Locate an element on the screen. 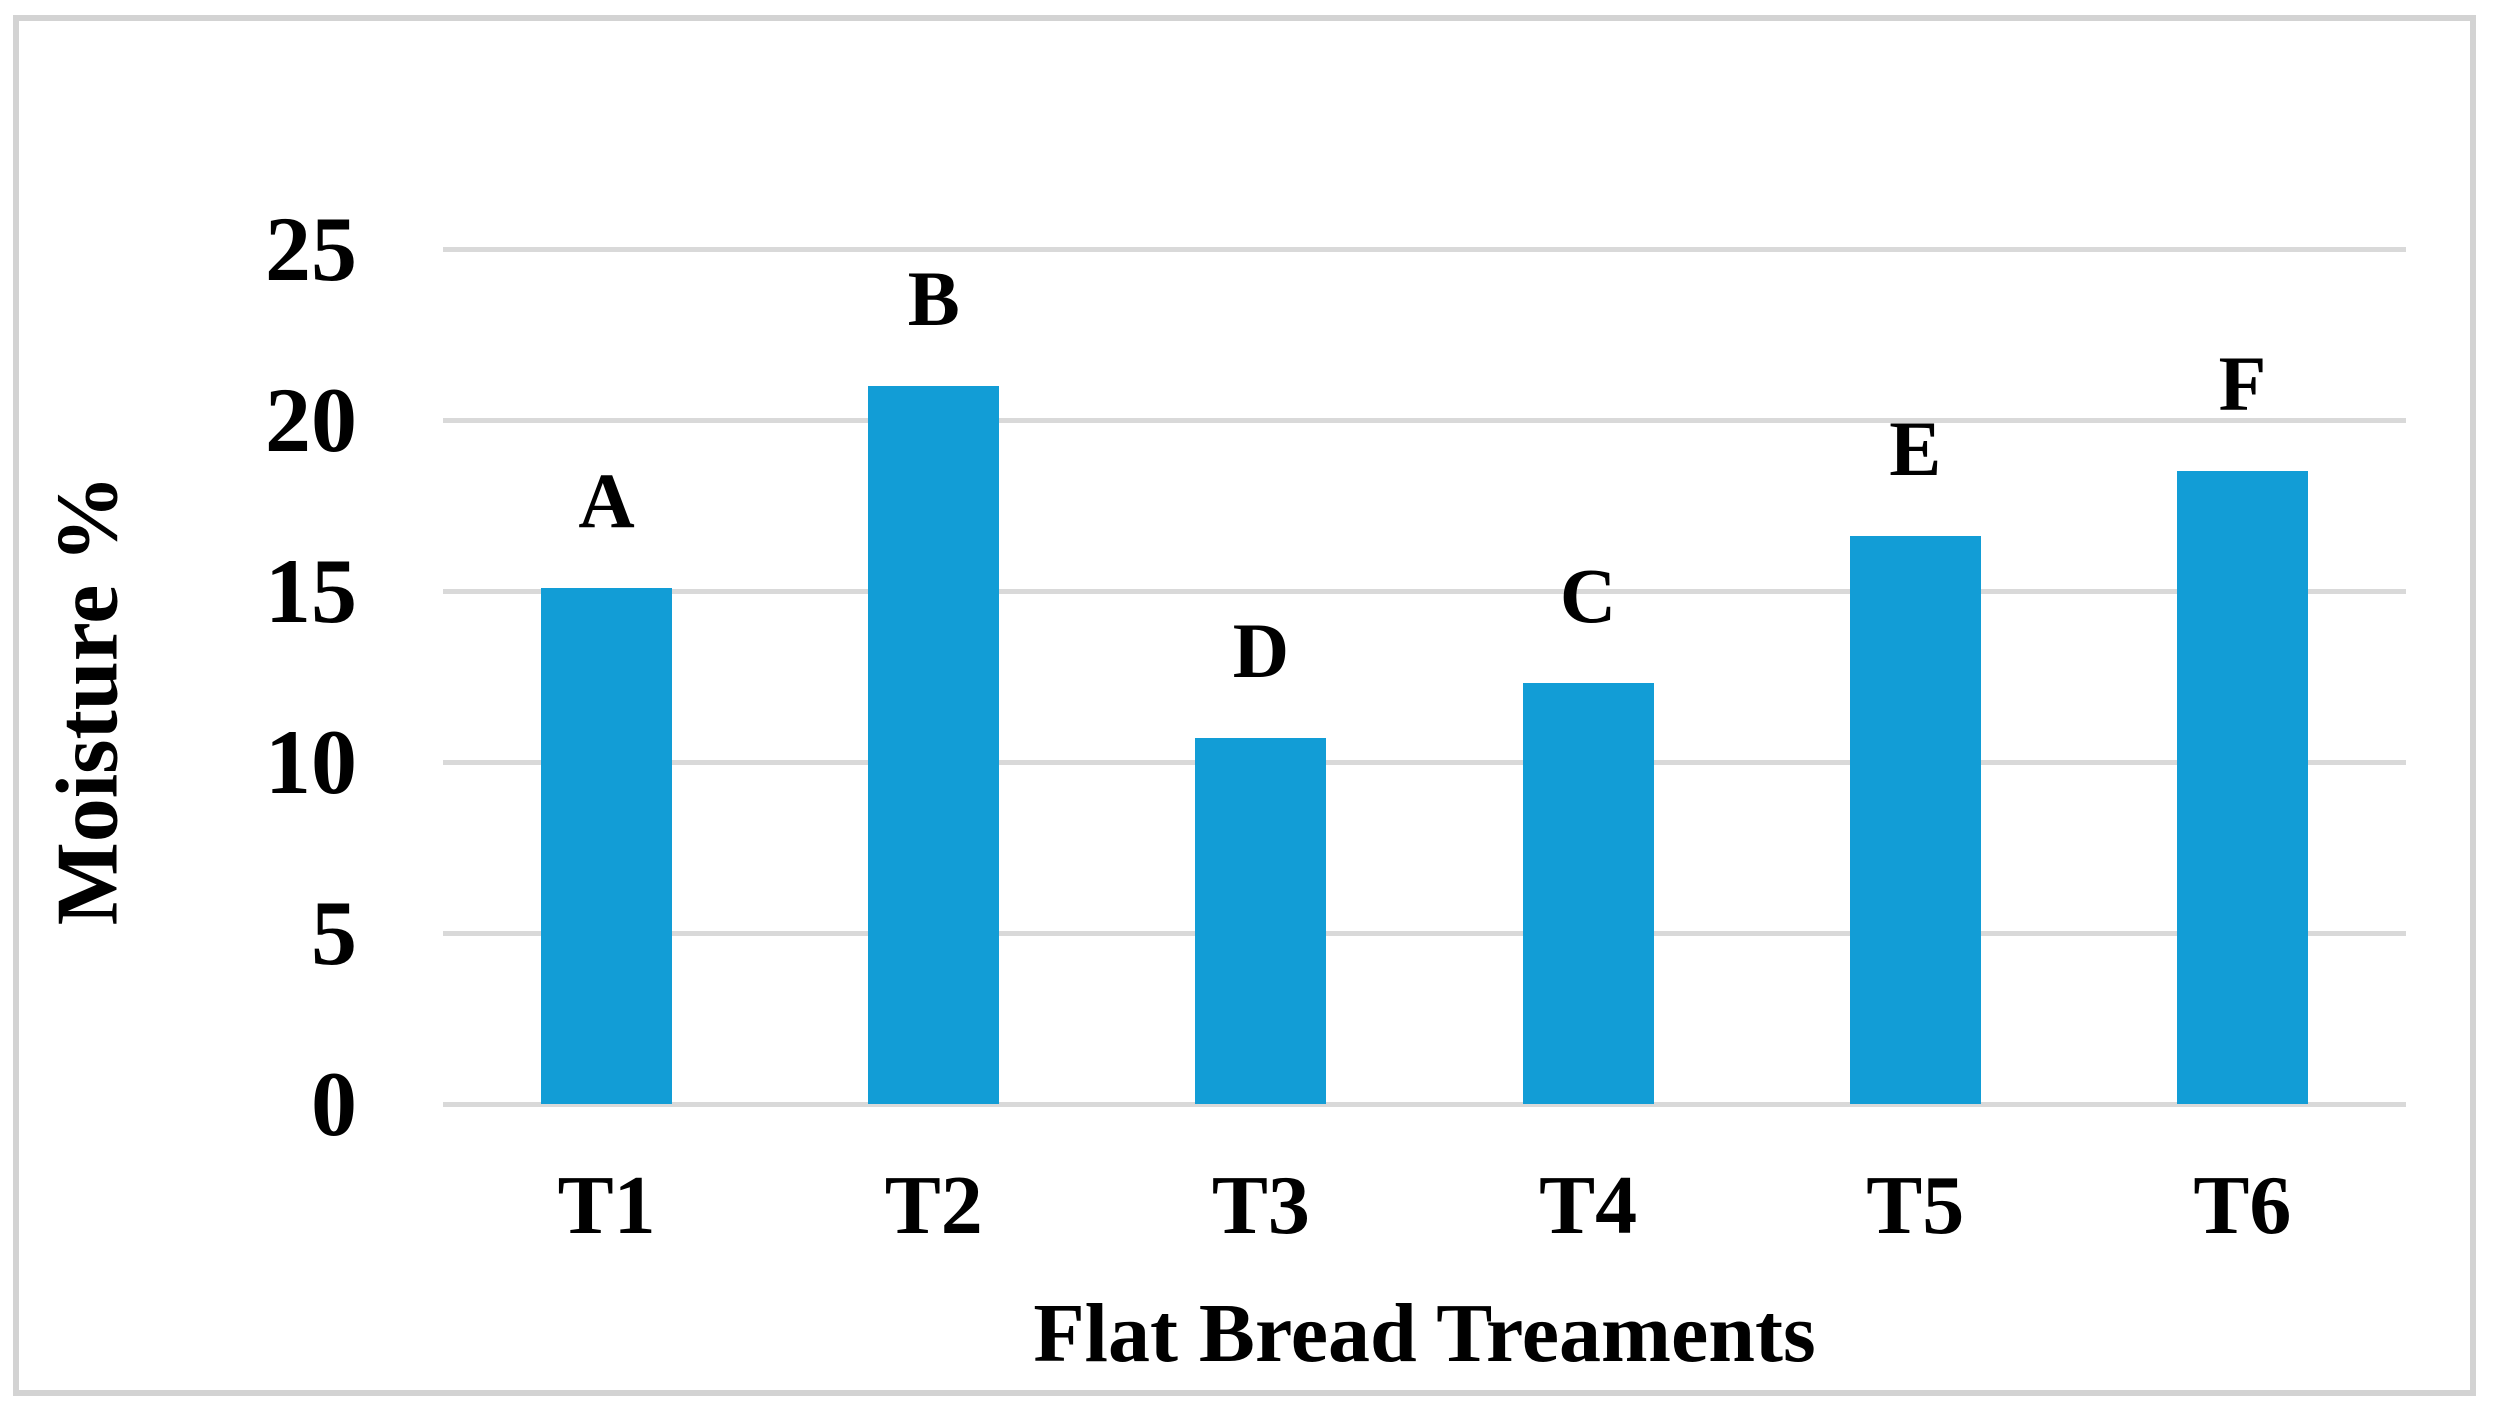 This screenshot has height=1421, width=2504. x-tick-label: T3 is located at coordinates (1260, 1205).